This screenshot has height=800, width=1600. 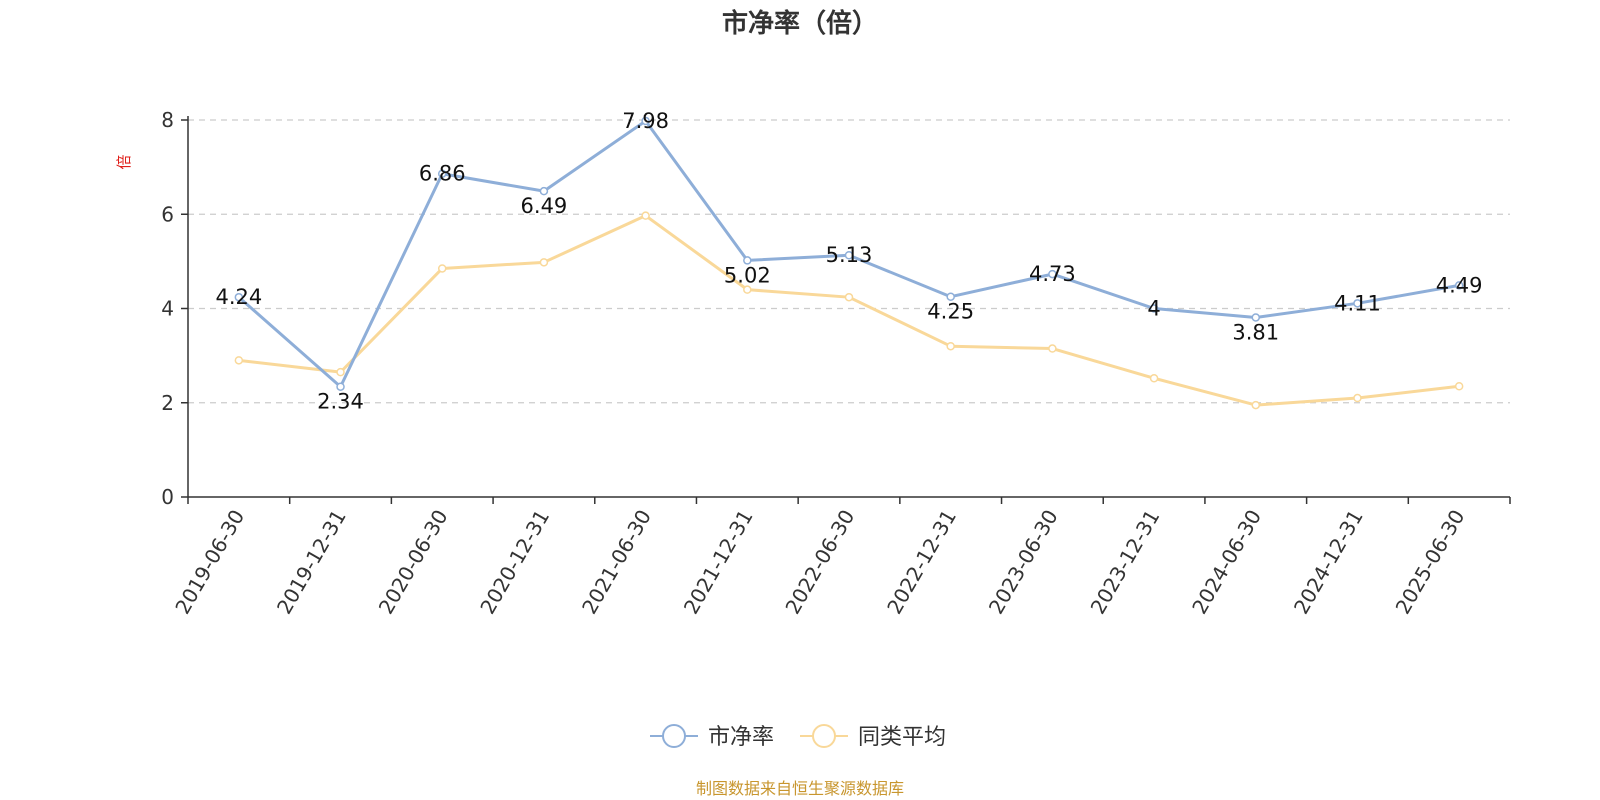 I want to click on data-label: 2.34, so click(x=340, y=402).